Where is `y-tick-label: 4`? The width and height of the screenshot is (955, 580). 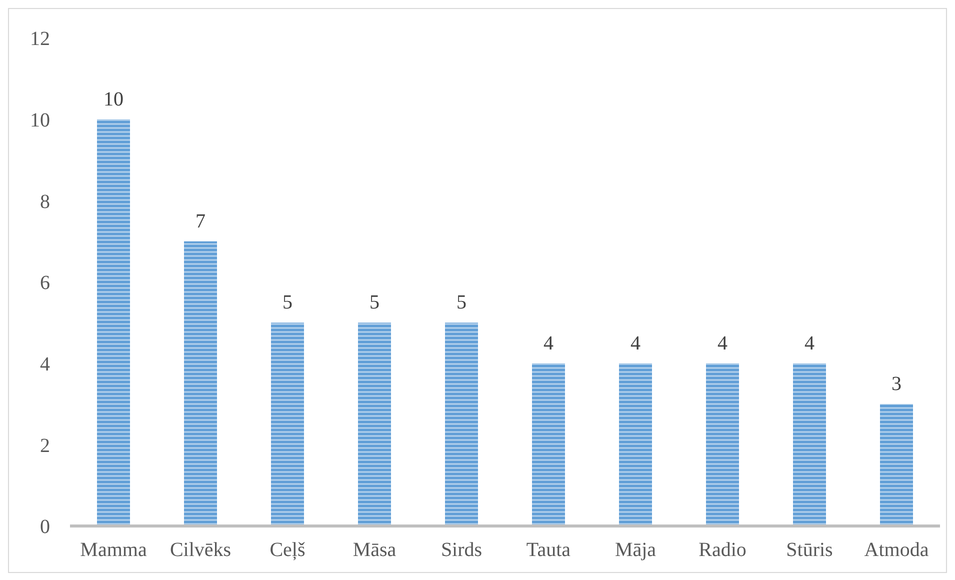 y-tick-label: 4 is located at coordinates (45, 364).